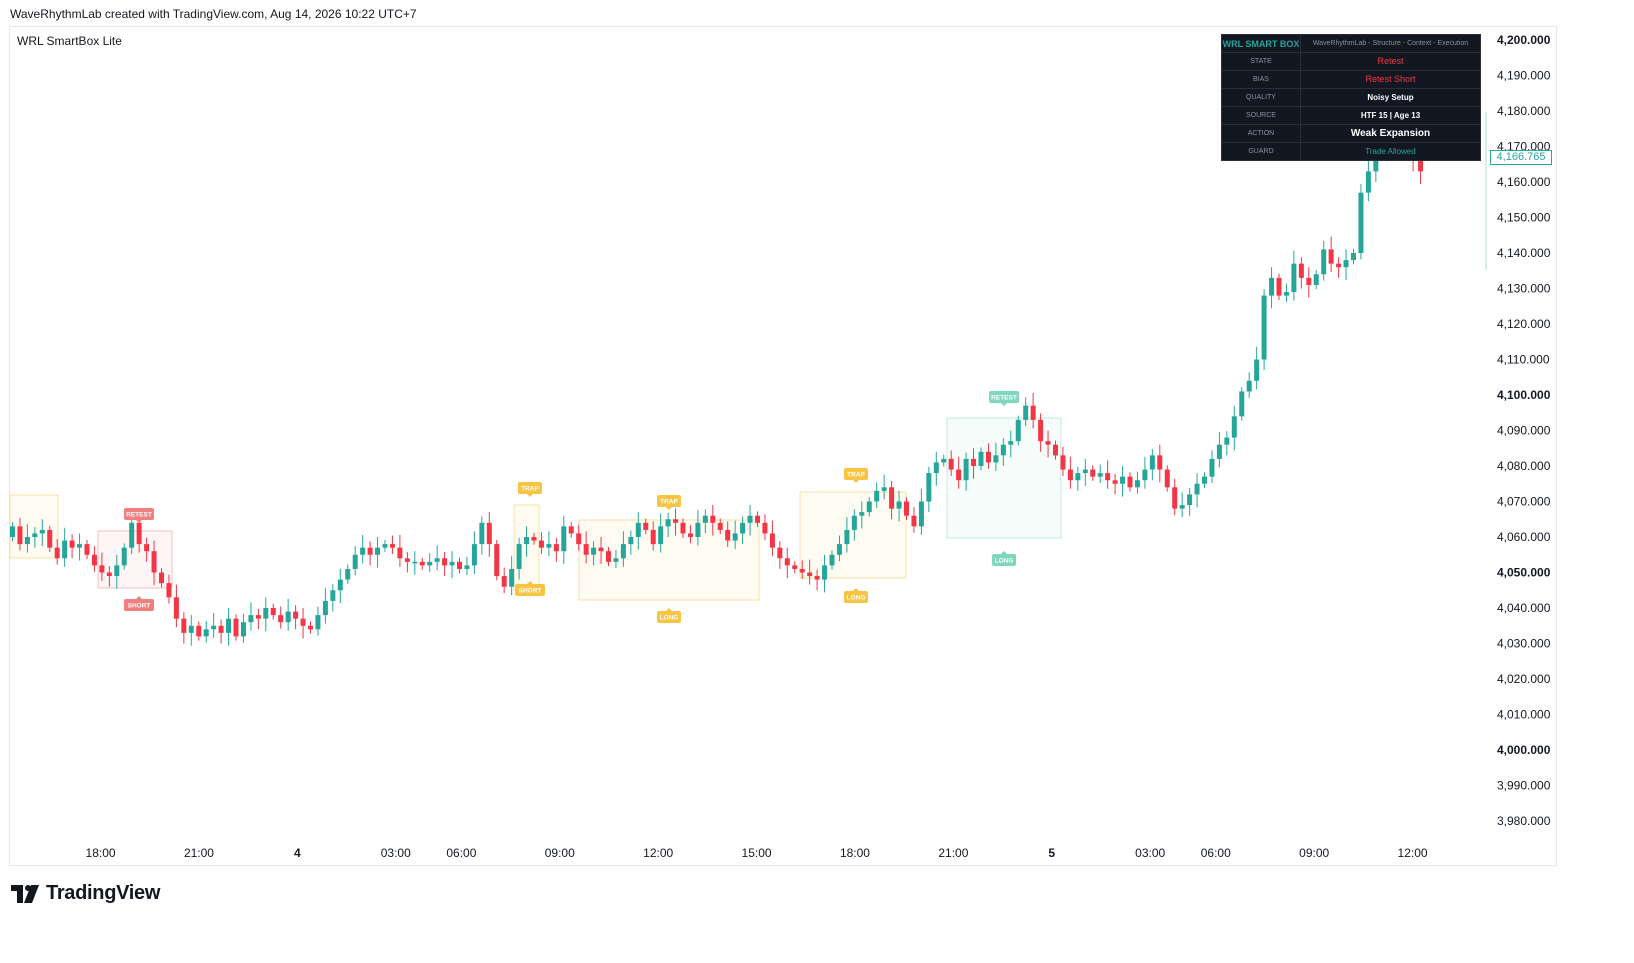  Describe the element at coordinates (1524, 608) in the screenshot. I see `y-tick-label: 4,040.000` at that location.